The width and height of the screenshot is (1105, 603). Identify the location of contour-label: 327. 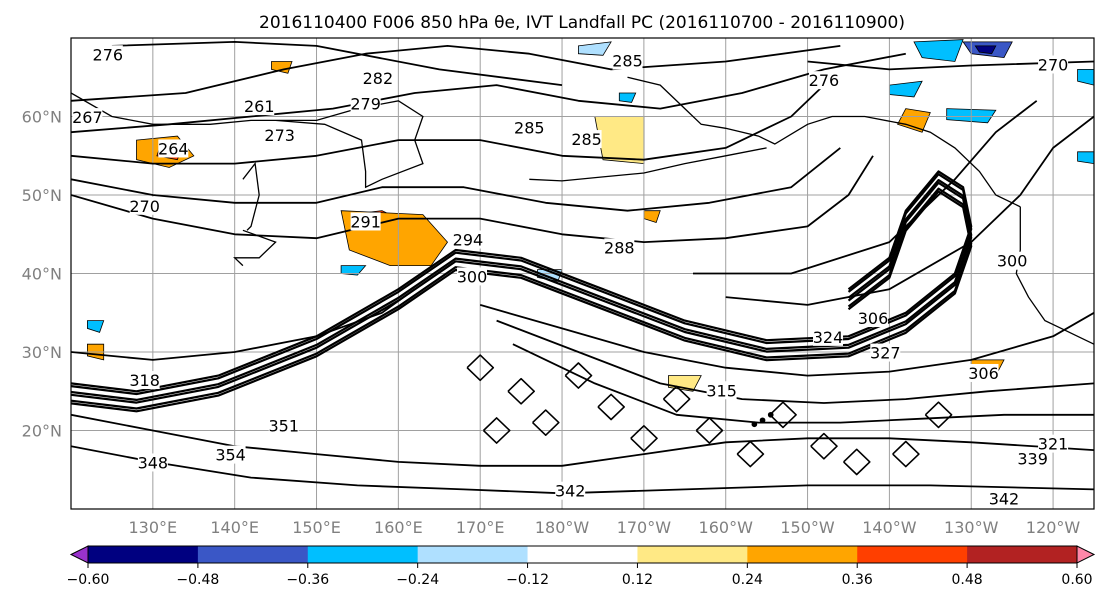
(885, 353).